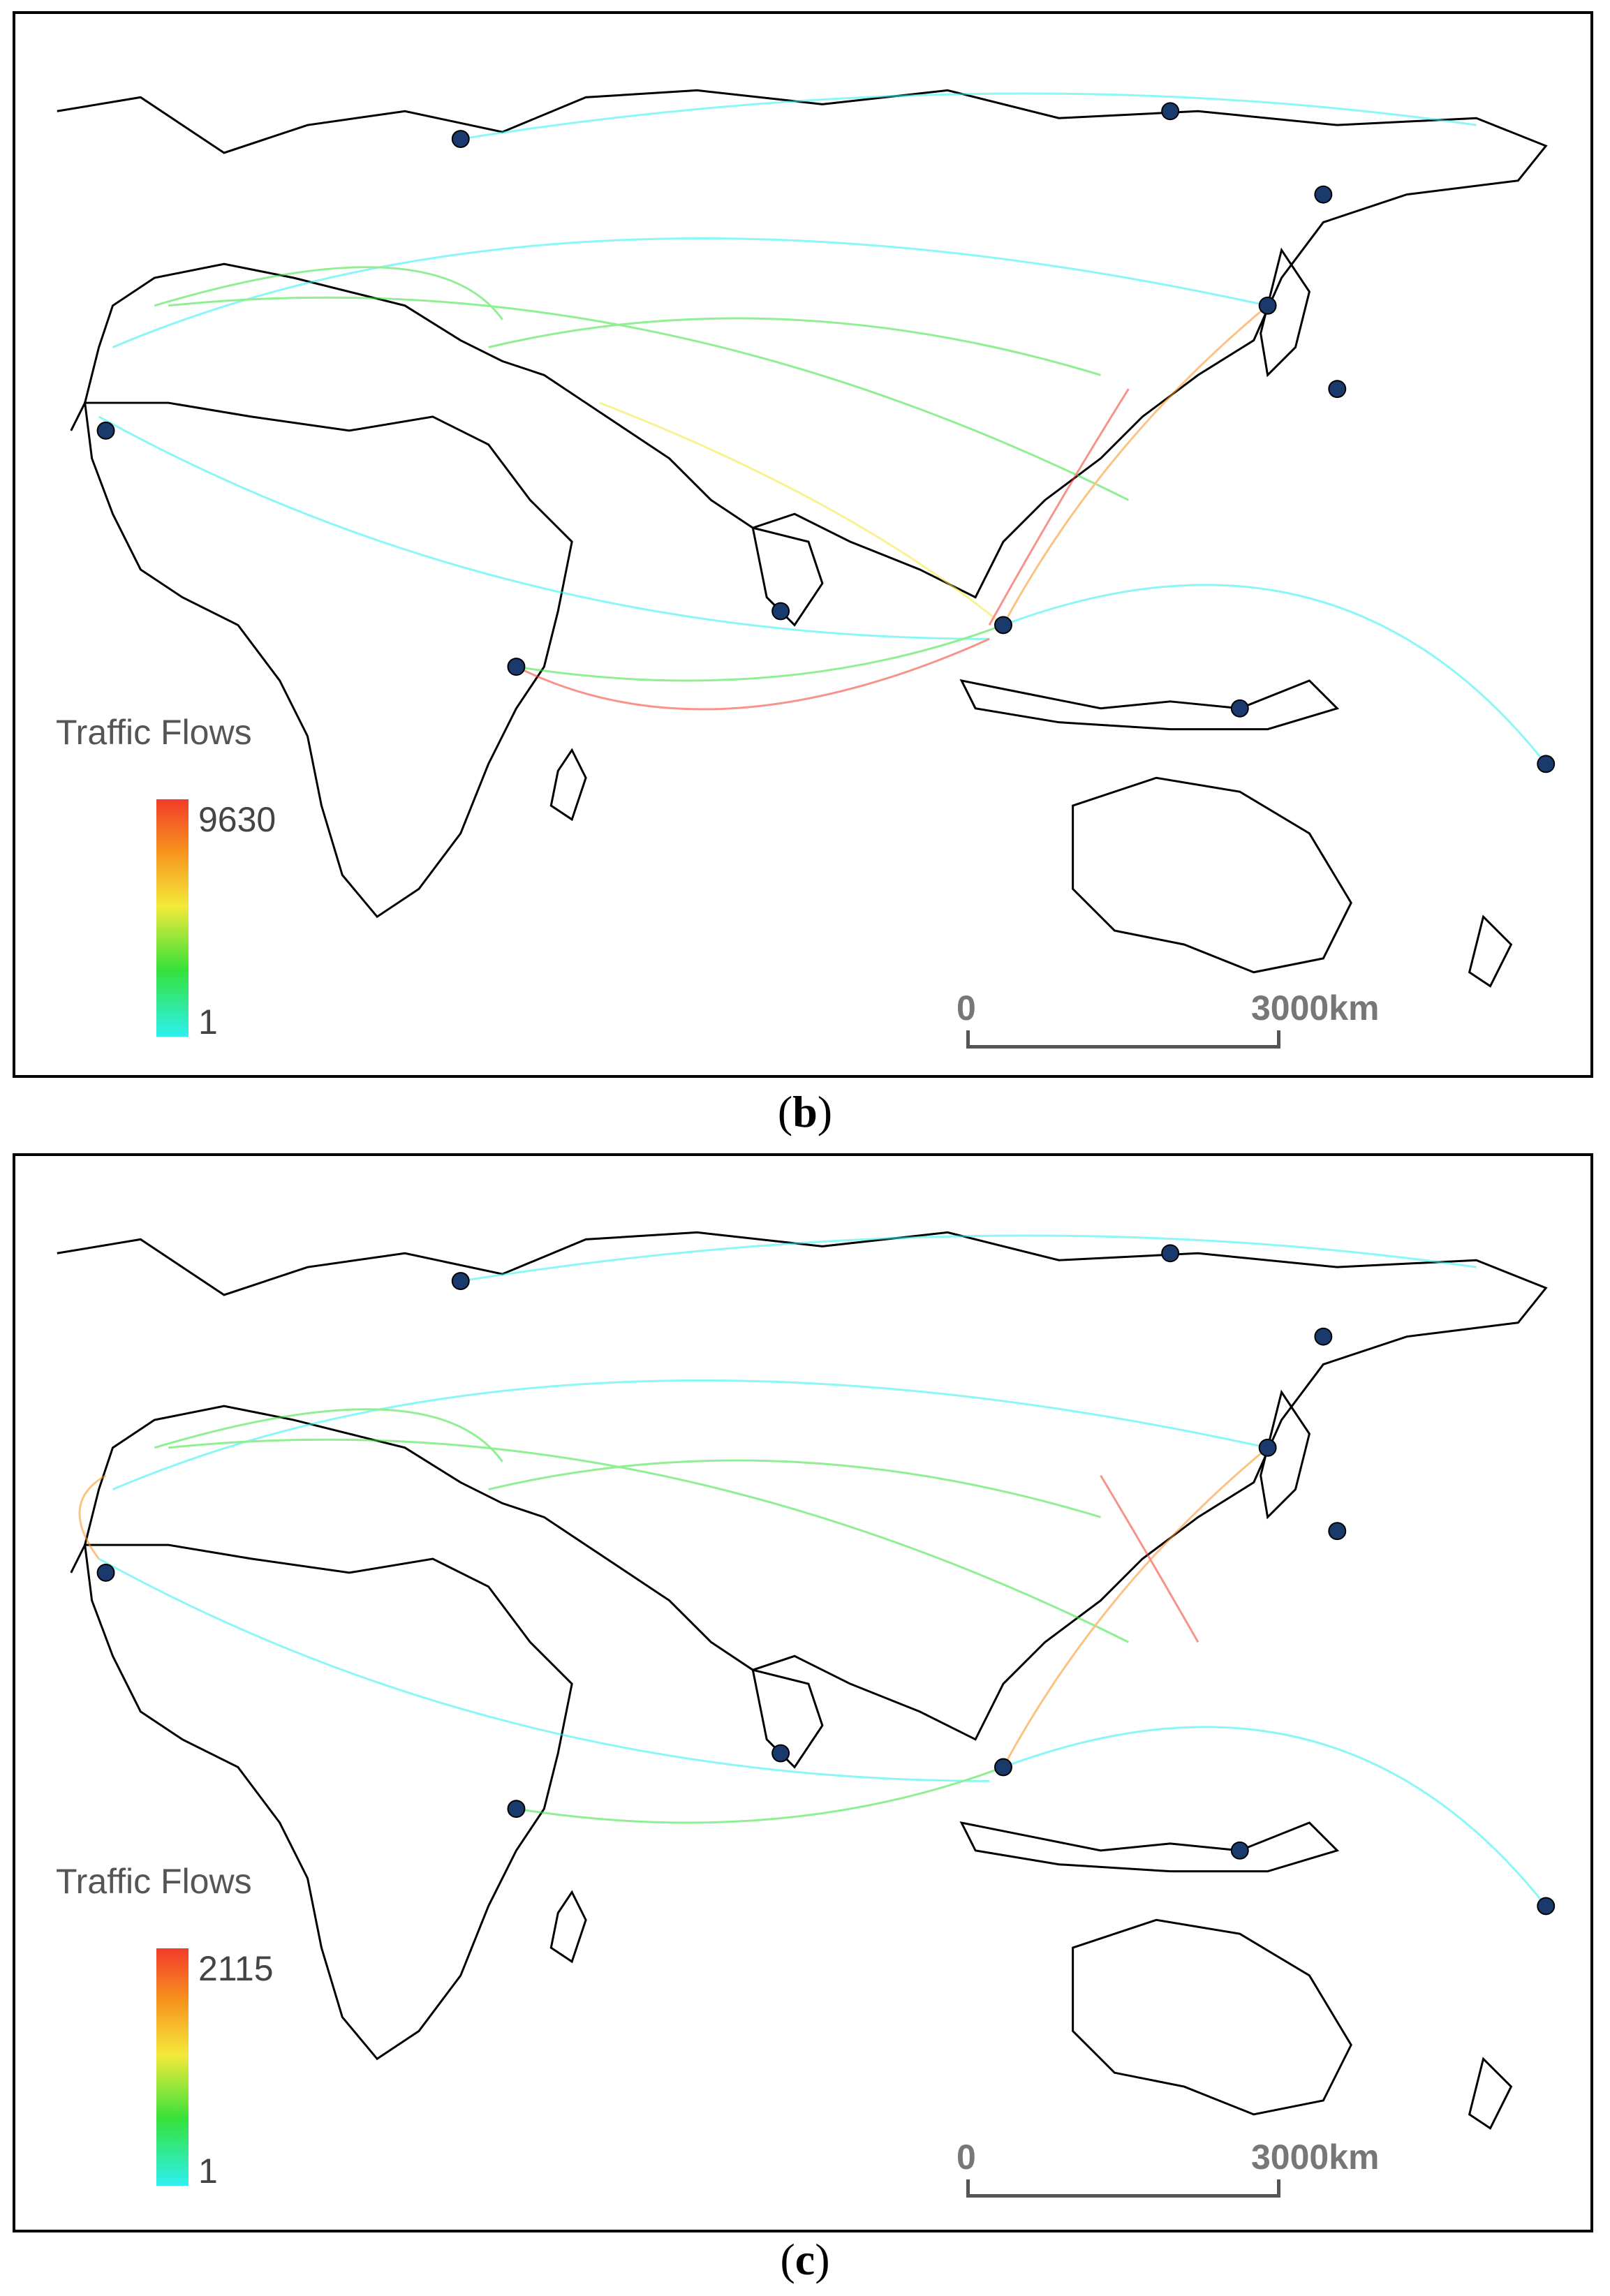 The width and height of the screenshot is (1610, 2296). I want to click on legend-max-value: 9630, so click(237, 819).